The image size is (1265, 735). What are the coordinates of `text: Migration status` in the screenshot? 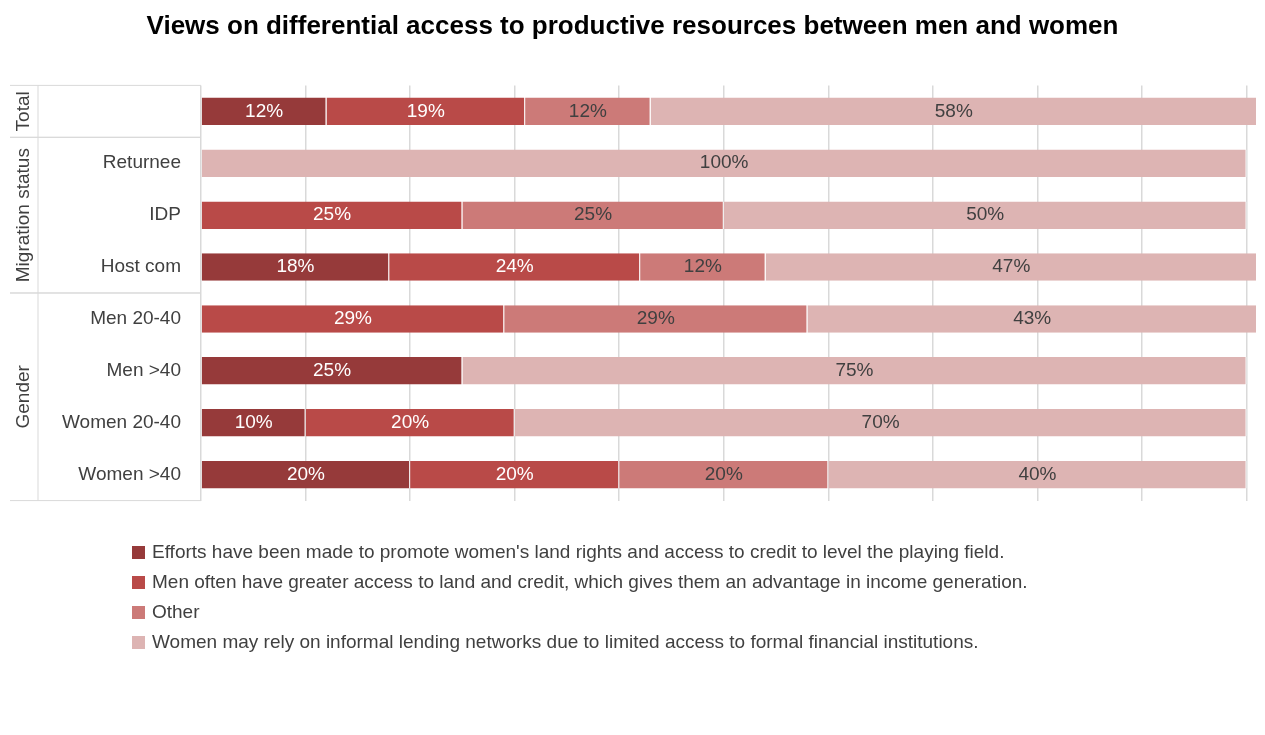 It's located at (23, 215).